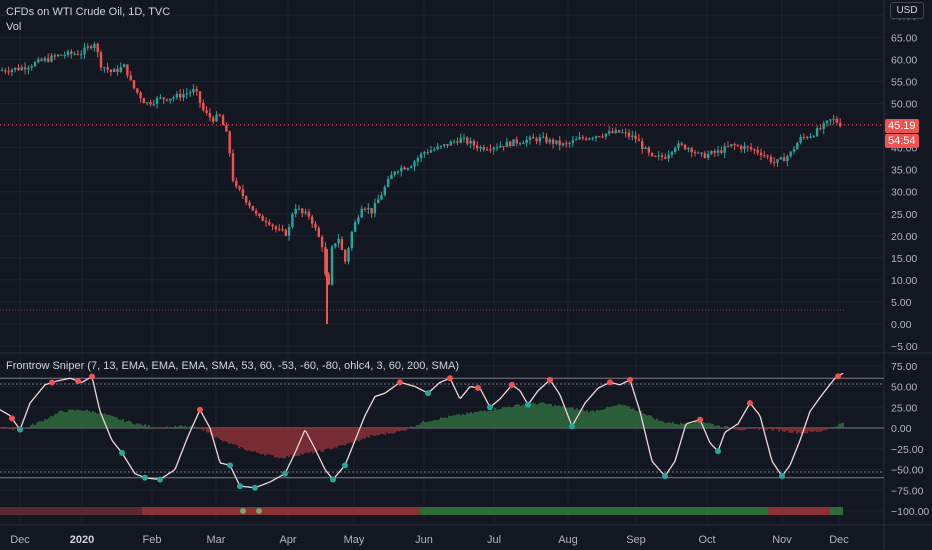 This screenshot has width=932, height=550. Describe the element at coordinates (904, 367) in the screenshot. I see `osc-tick-label: 75.00` at that location.